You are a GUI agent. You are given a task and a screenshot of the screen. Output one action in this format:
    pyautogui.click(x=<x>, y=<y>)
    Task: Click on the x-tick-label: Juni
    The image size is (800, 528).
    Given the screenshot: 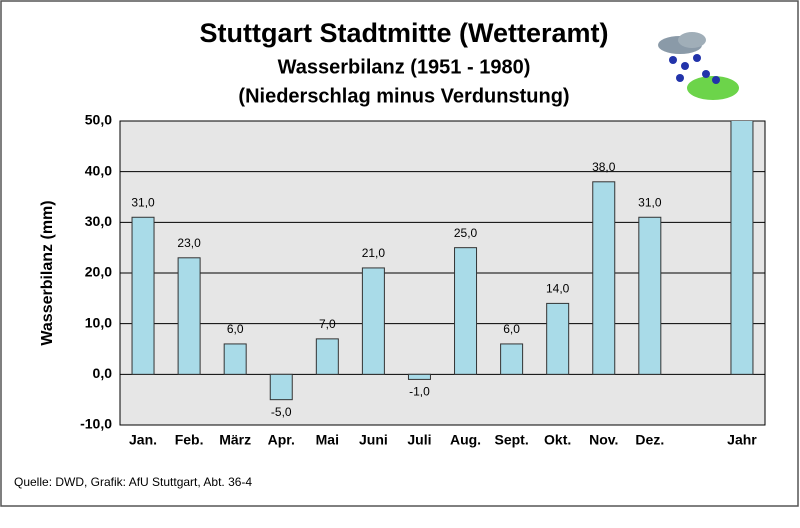 What is the action you would take?
    pyautogui.click(x=373, y=440)
    